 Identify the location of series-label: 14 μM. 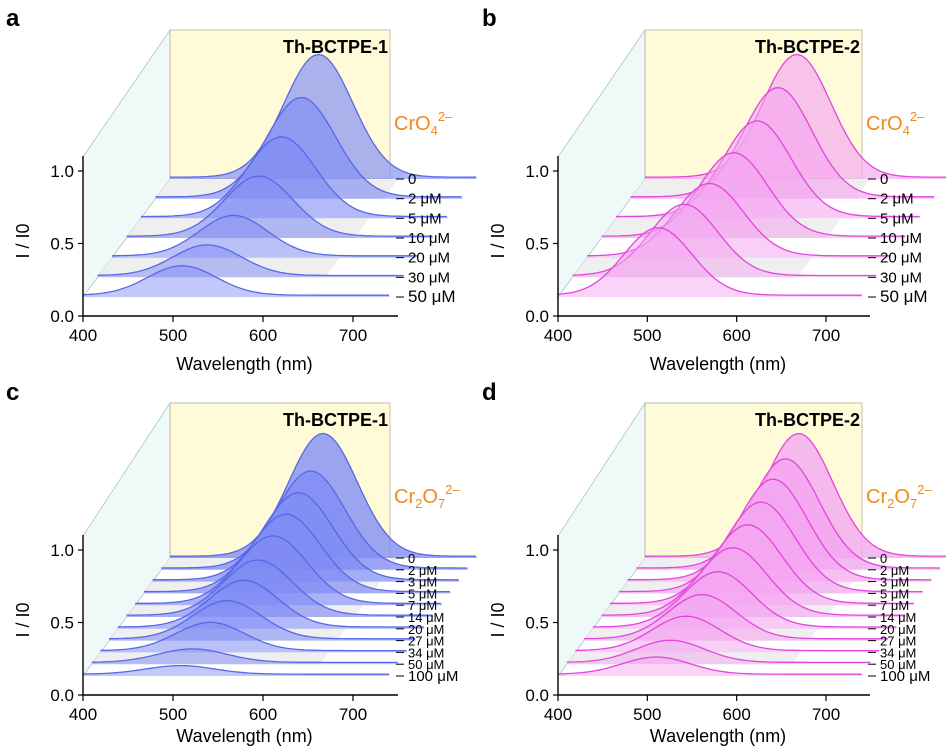
(426, 617).